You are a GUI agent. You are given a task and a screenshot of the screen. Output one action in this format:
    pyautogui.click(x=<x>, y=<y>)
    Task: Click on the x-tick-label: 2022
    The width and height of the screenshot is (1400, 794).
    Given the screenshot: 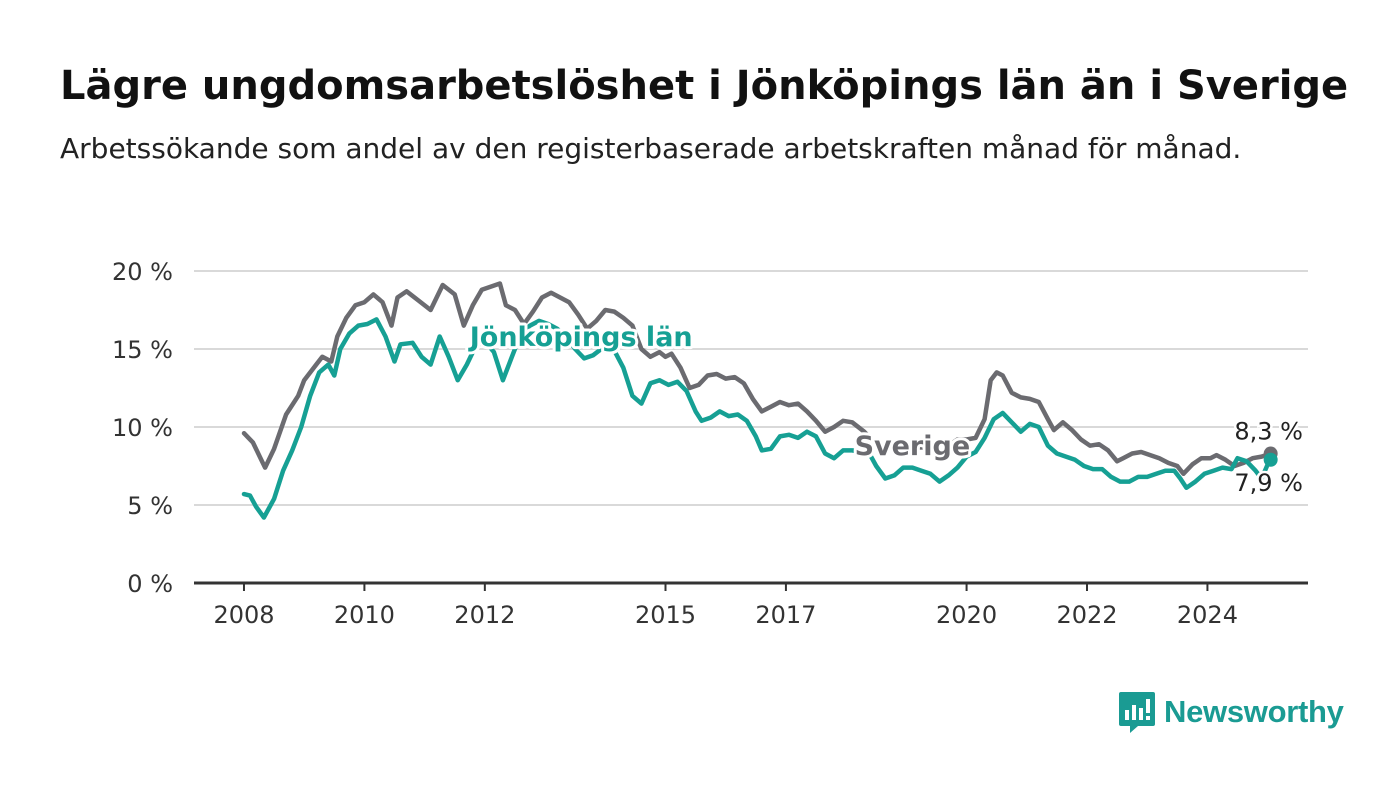 What is the action you would take?
    pyautogui.click(x=1086, y=615)
    